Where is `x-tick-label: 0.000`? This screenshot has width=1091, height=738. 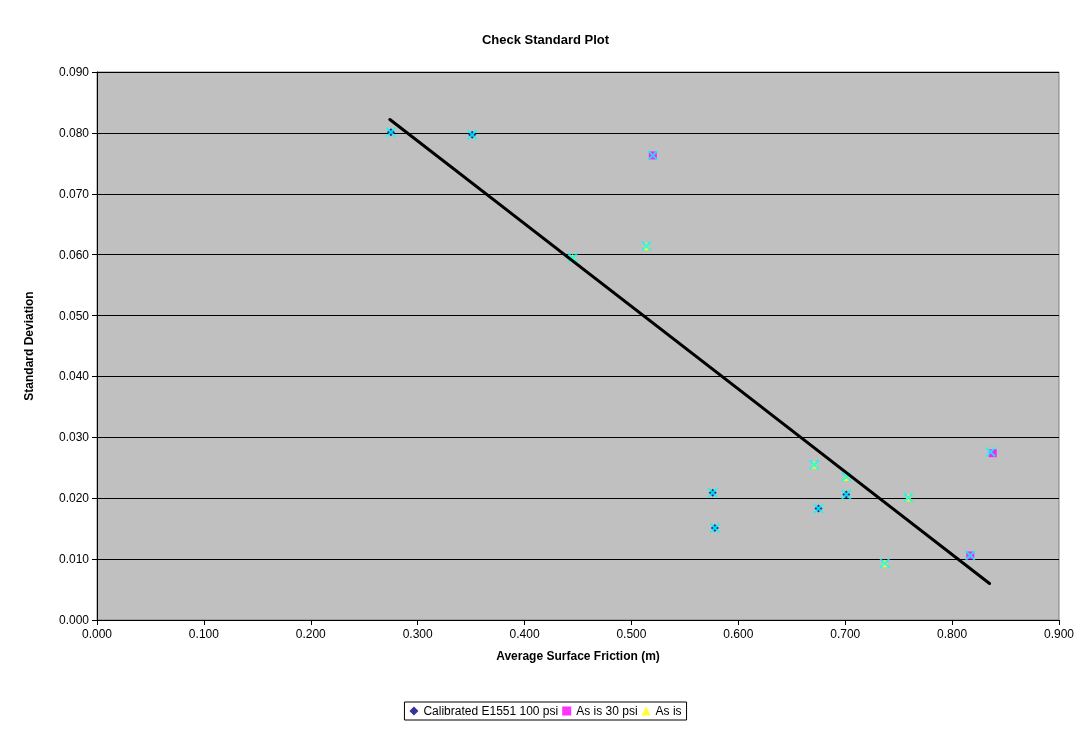 x-tick-label: 0.000 is located at coordinates (97, 634).